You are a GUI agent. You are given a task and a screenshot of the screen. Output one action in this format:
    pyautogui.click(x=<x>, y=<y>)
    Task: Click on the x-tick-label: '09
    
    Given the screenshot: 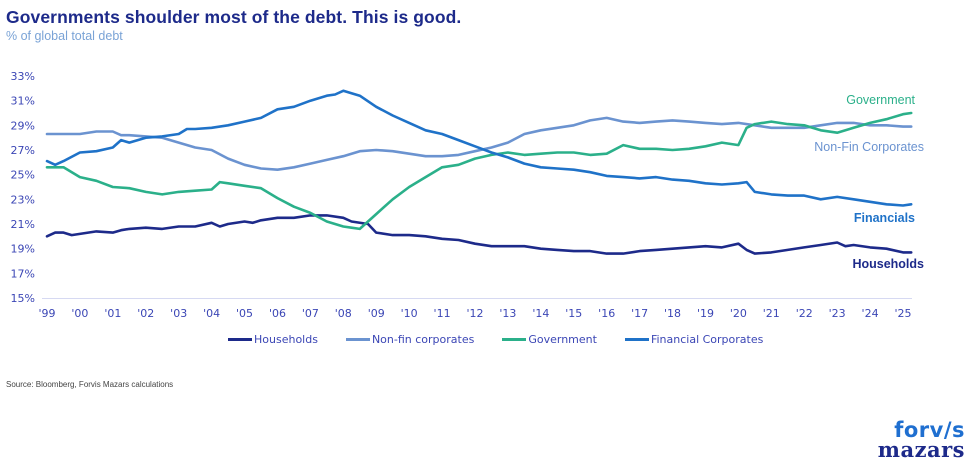 What is the action you would take?
    pyautogui.click(x=376, y=313)
    